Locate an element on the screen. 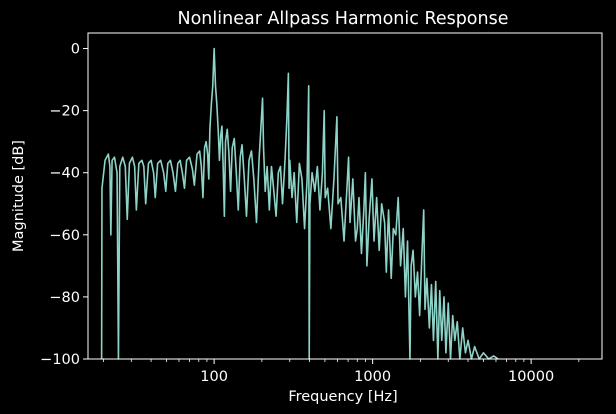  x-tick-label: 10000 is located at coordinates (531, 377).